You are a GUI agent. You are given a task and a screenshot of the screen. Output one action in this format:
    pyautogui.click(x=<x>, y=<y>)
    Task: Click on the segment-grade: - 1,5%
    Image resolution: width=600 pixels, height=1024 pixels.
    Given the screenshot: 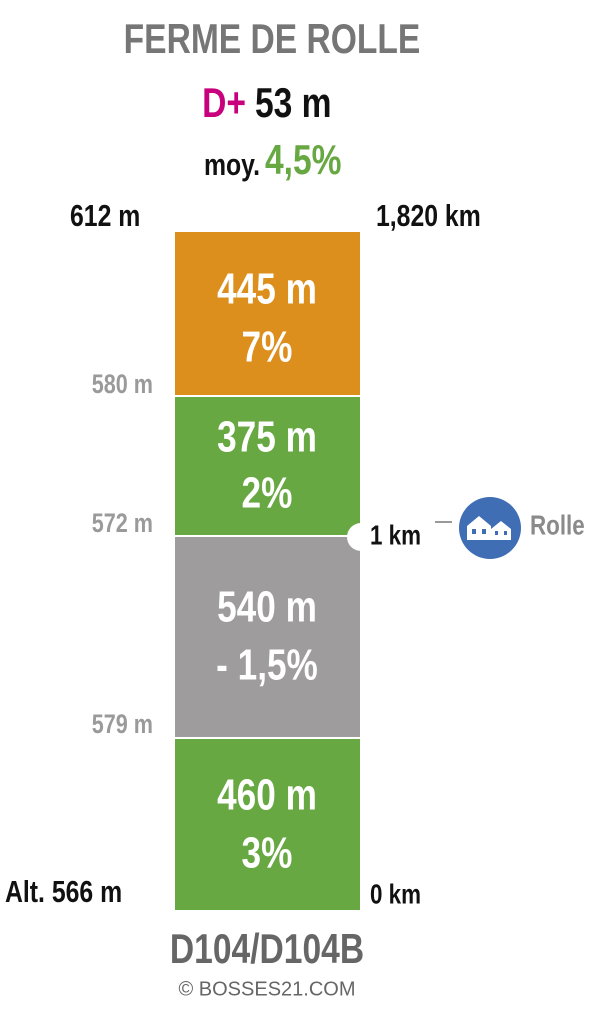 What is the action you would take?
    pyautogui.click(x=267, y=665)
    